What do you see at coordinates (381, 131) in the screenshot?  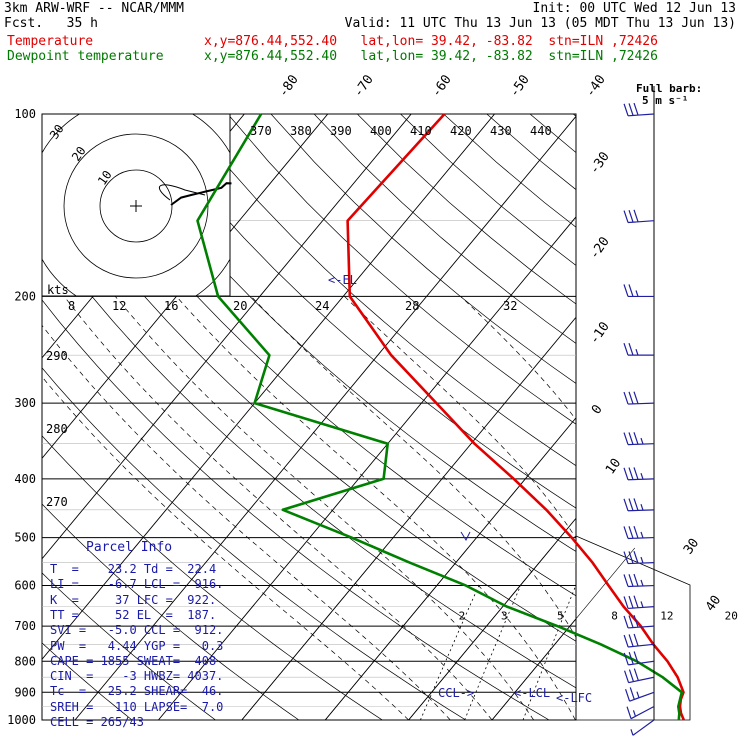 I see `theta-label: 400` at bounding box center [381, 131].